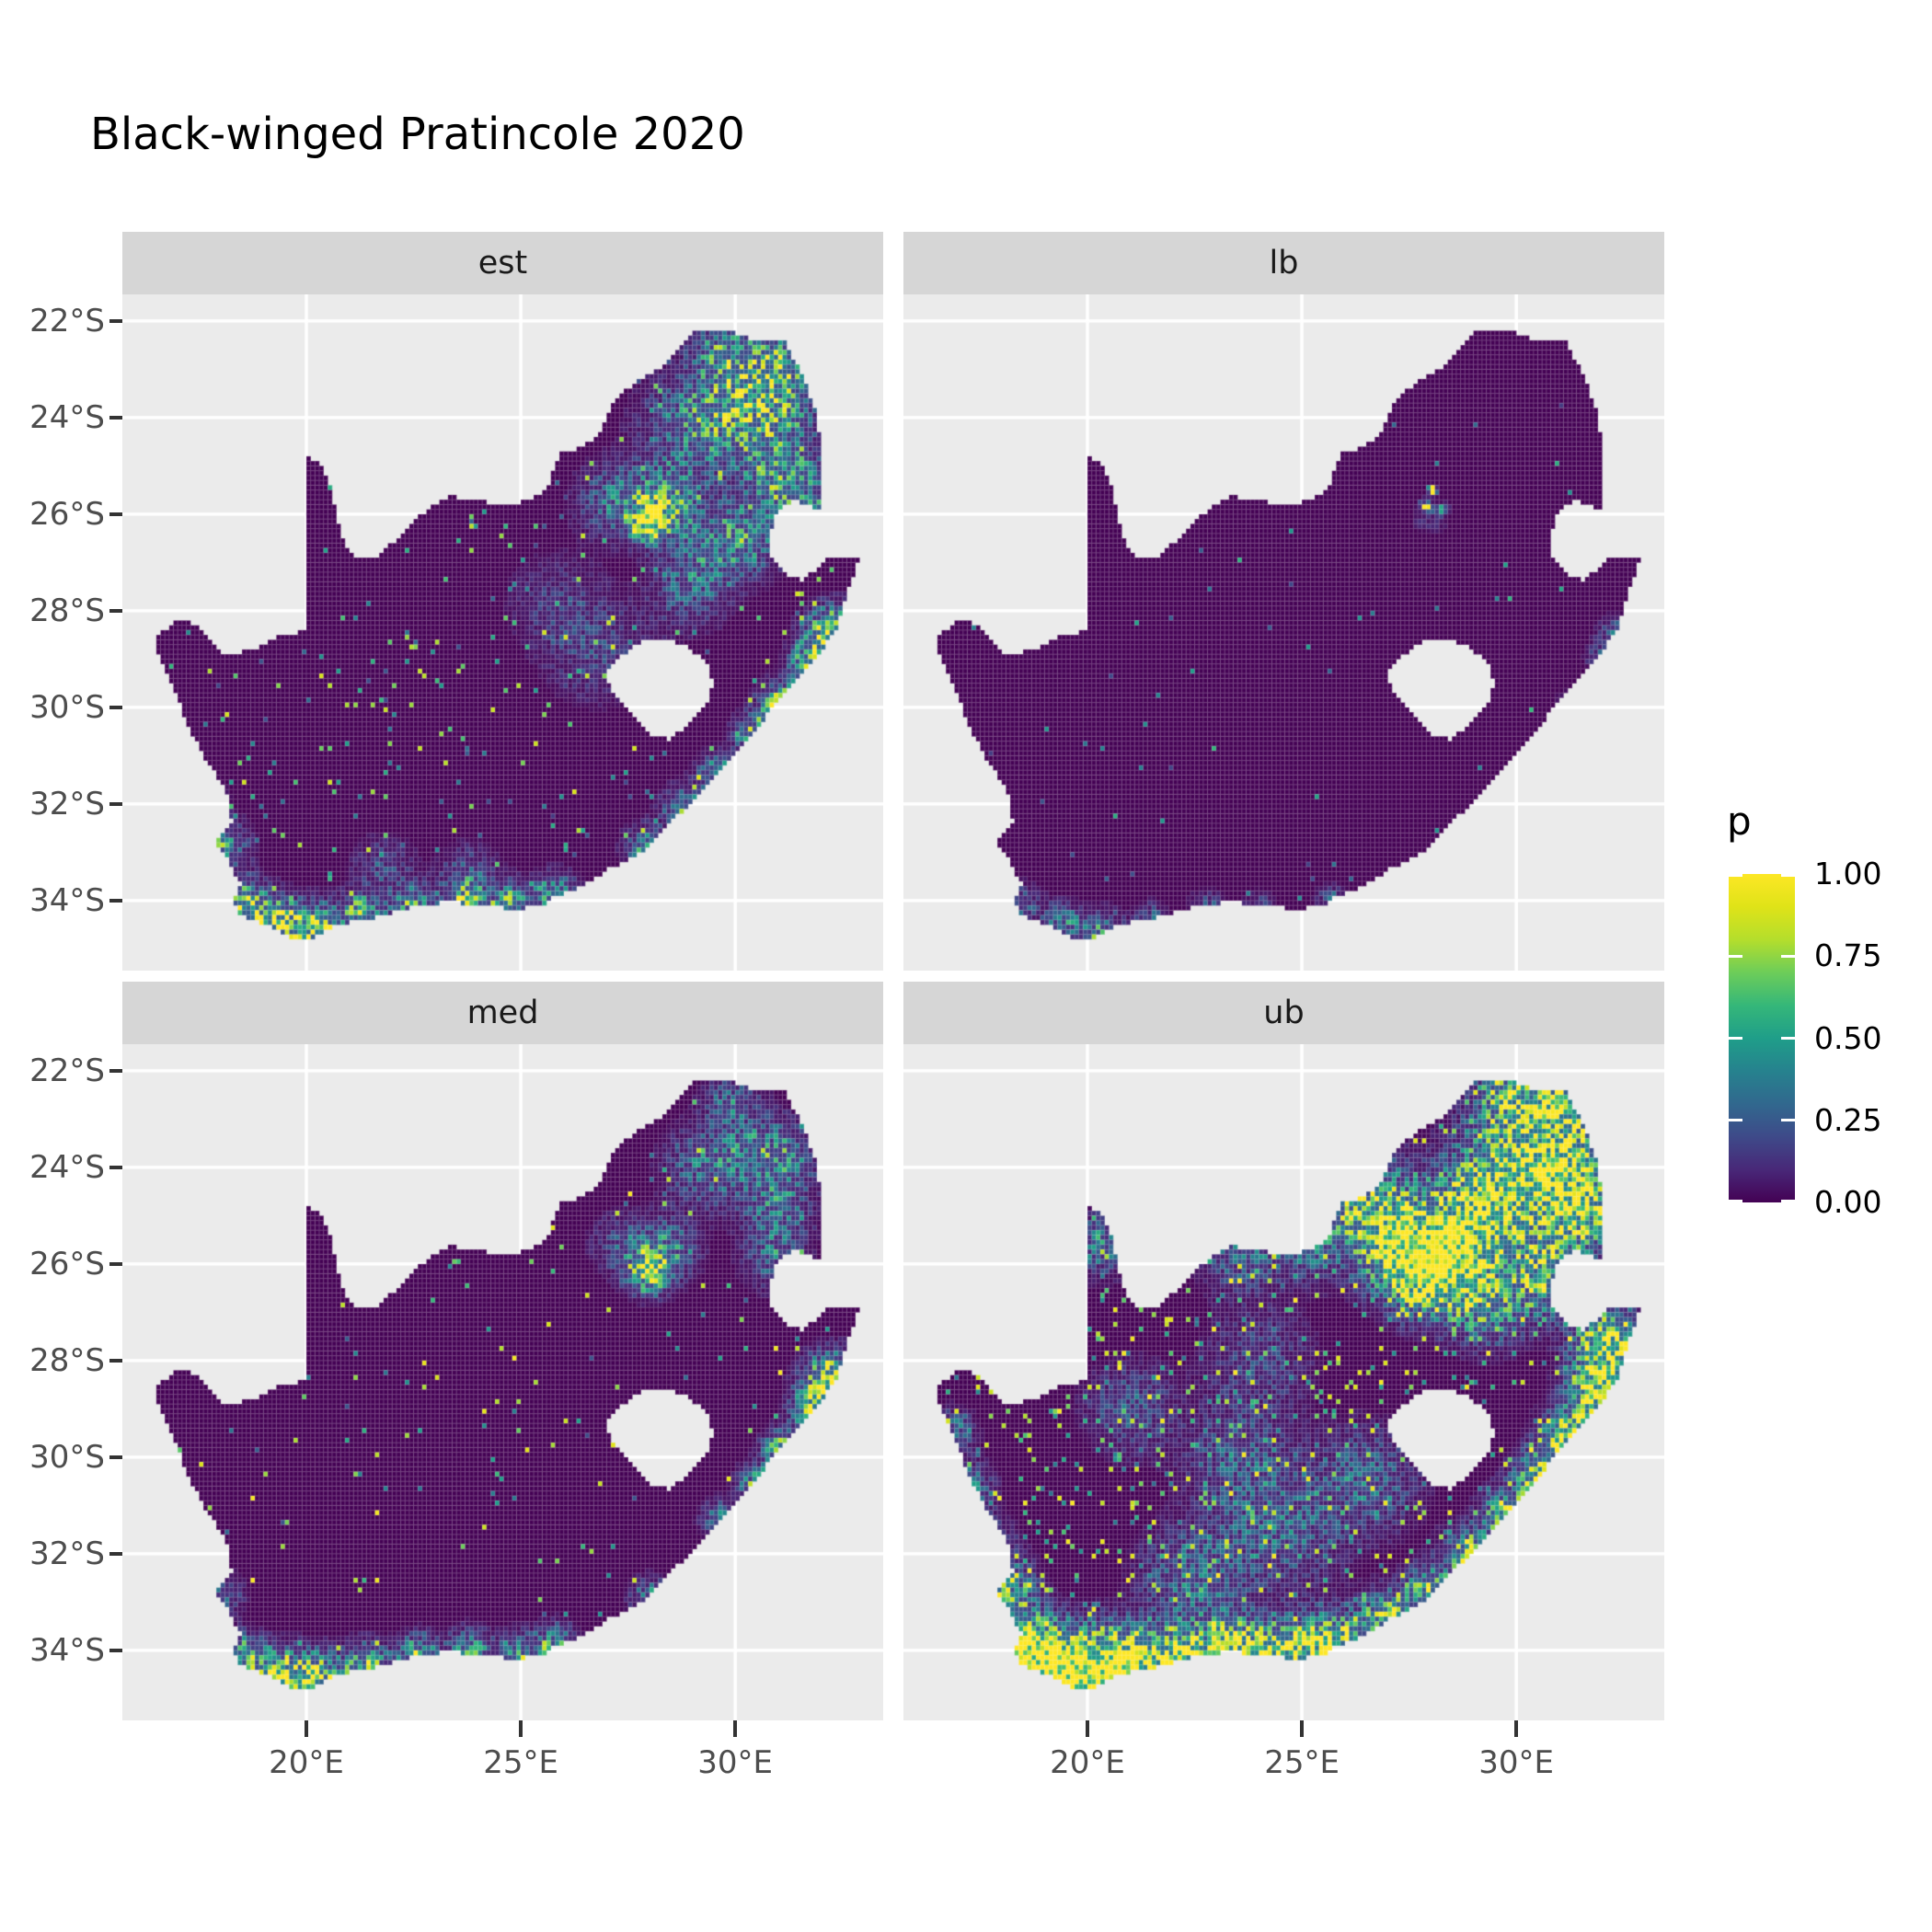 Image resolution: width=1932 pixels, height=1932 pixels. I want to click on facet-strip-ub: ub, so click(1283, 1013).